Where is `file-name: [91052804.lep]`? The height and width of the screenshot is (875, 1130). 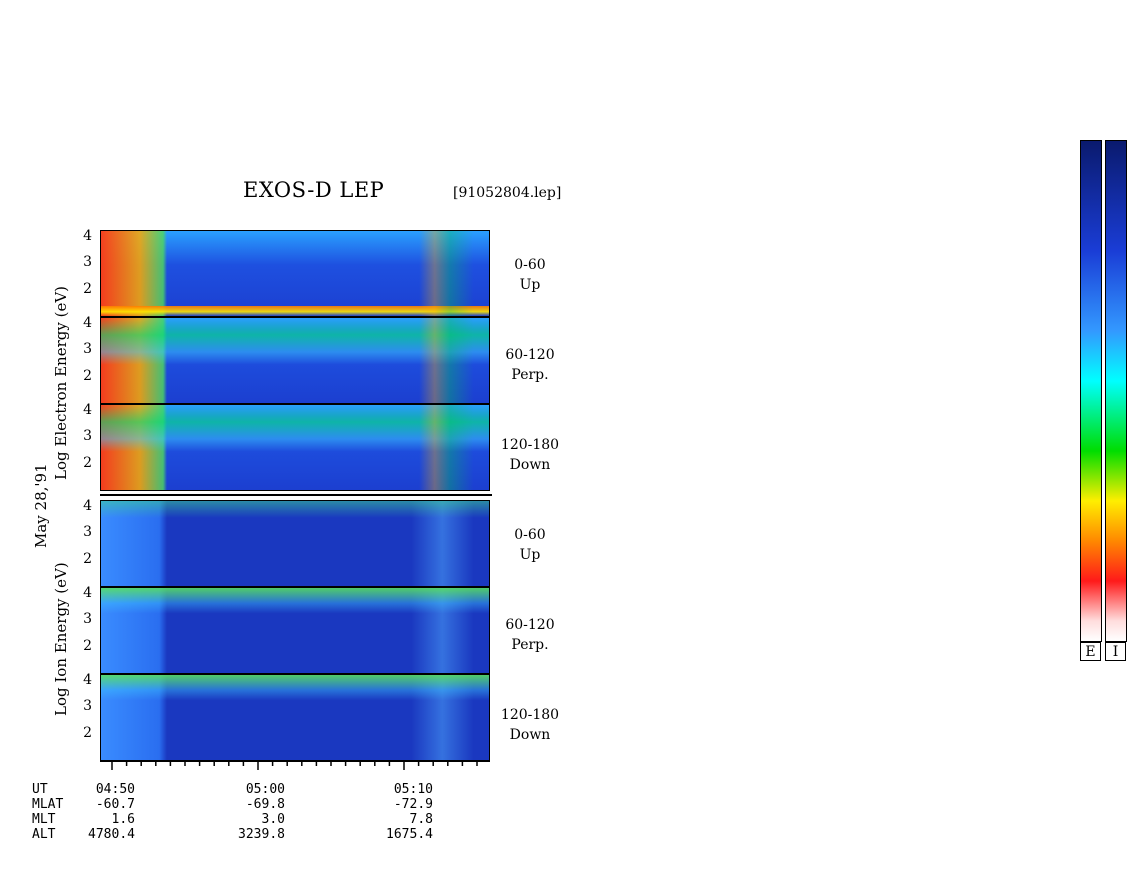 file-name: [91052804.lep] is located at coordinates (507, 193).